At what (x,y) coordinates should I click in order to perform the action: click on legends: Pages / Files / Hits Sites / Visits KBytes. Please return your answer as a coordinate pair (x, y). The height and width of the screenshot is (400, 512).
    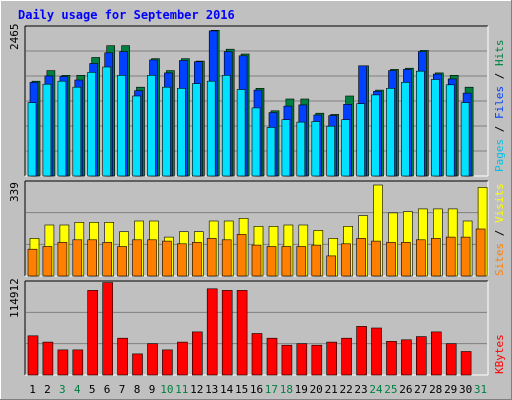
    Looking at the image, I should click on (499, 207).